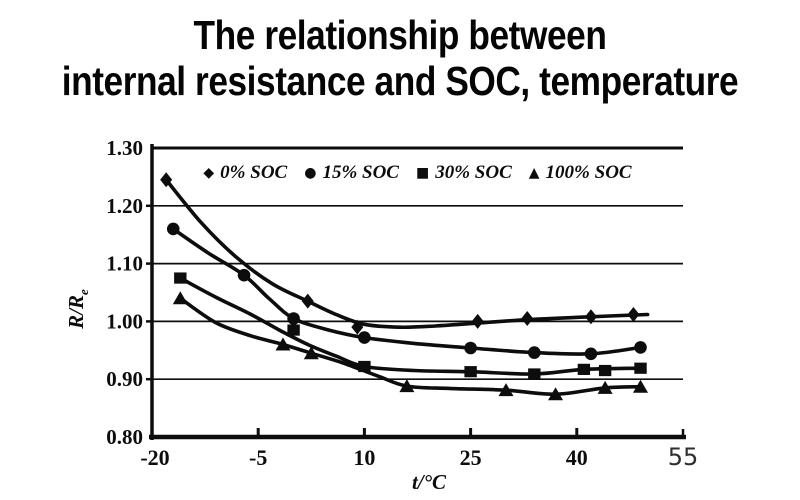  I want to click on triangle-legend-icon: ▲, so click(534, 173).